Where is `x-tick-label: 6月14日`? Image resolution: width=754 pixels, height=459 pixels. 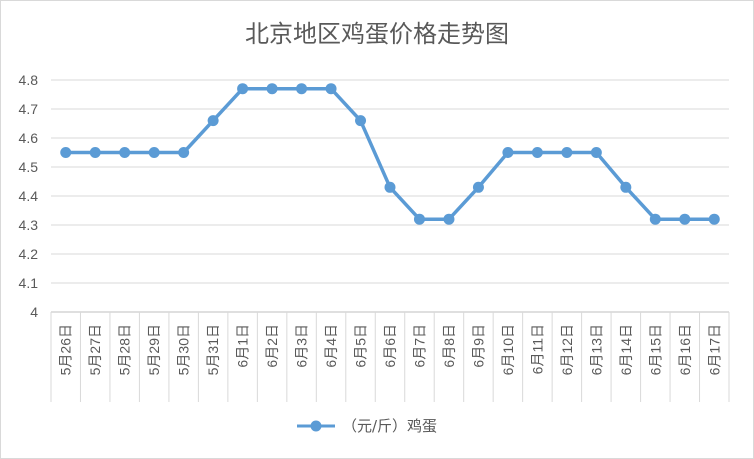
x-tick-label: 6月14日 is located at coordinates (626, 349).